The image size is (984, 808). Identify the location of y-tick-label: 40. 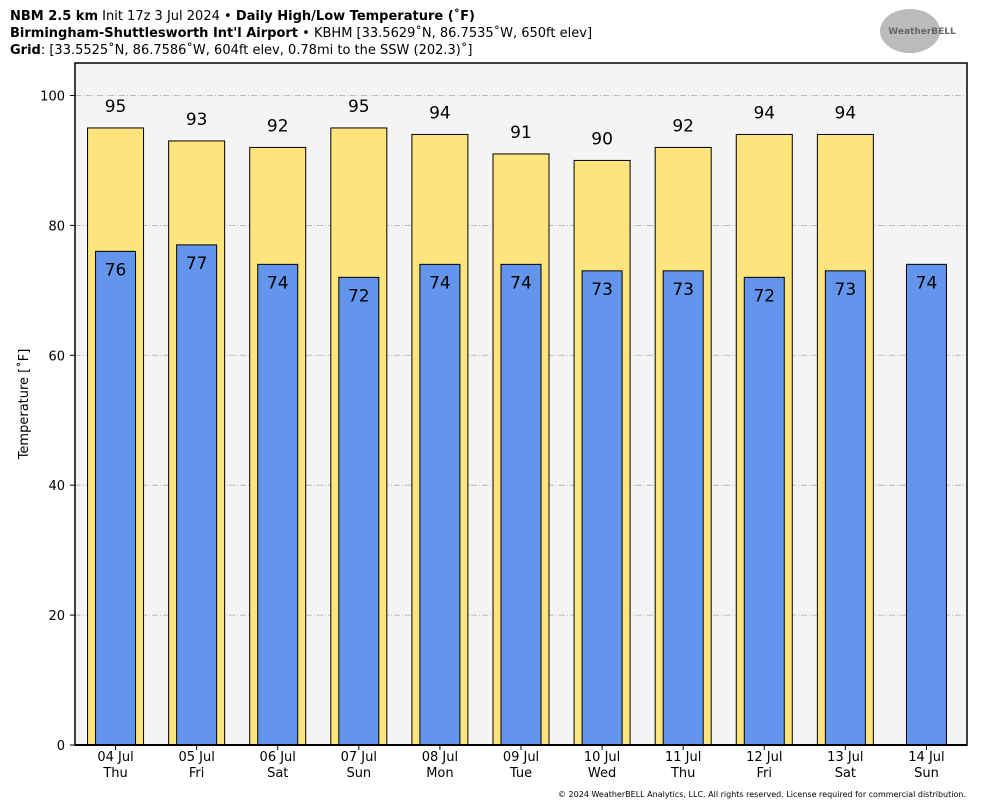
(56, 486).